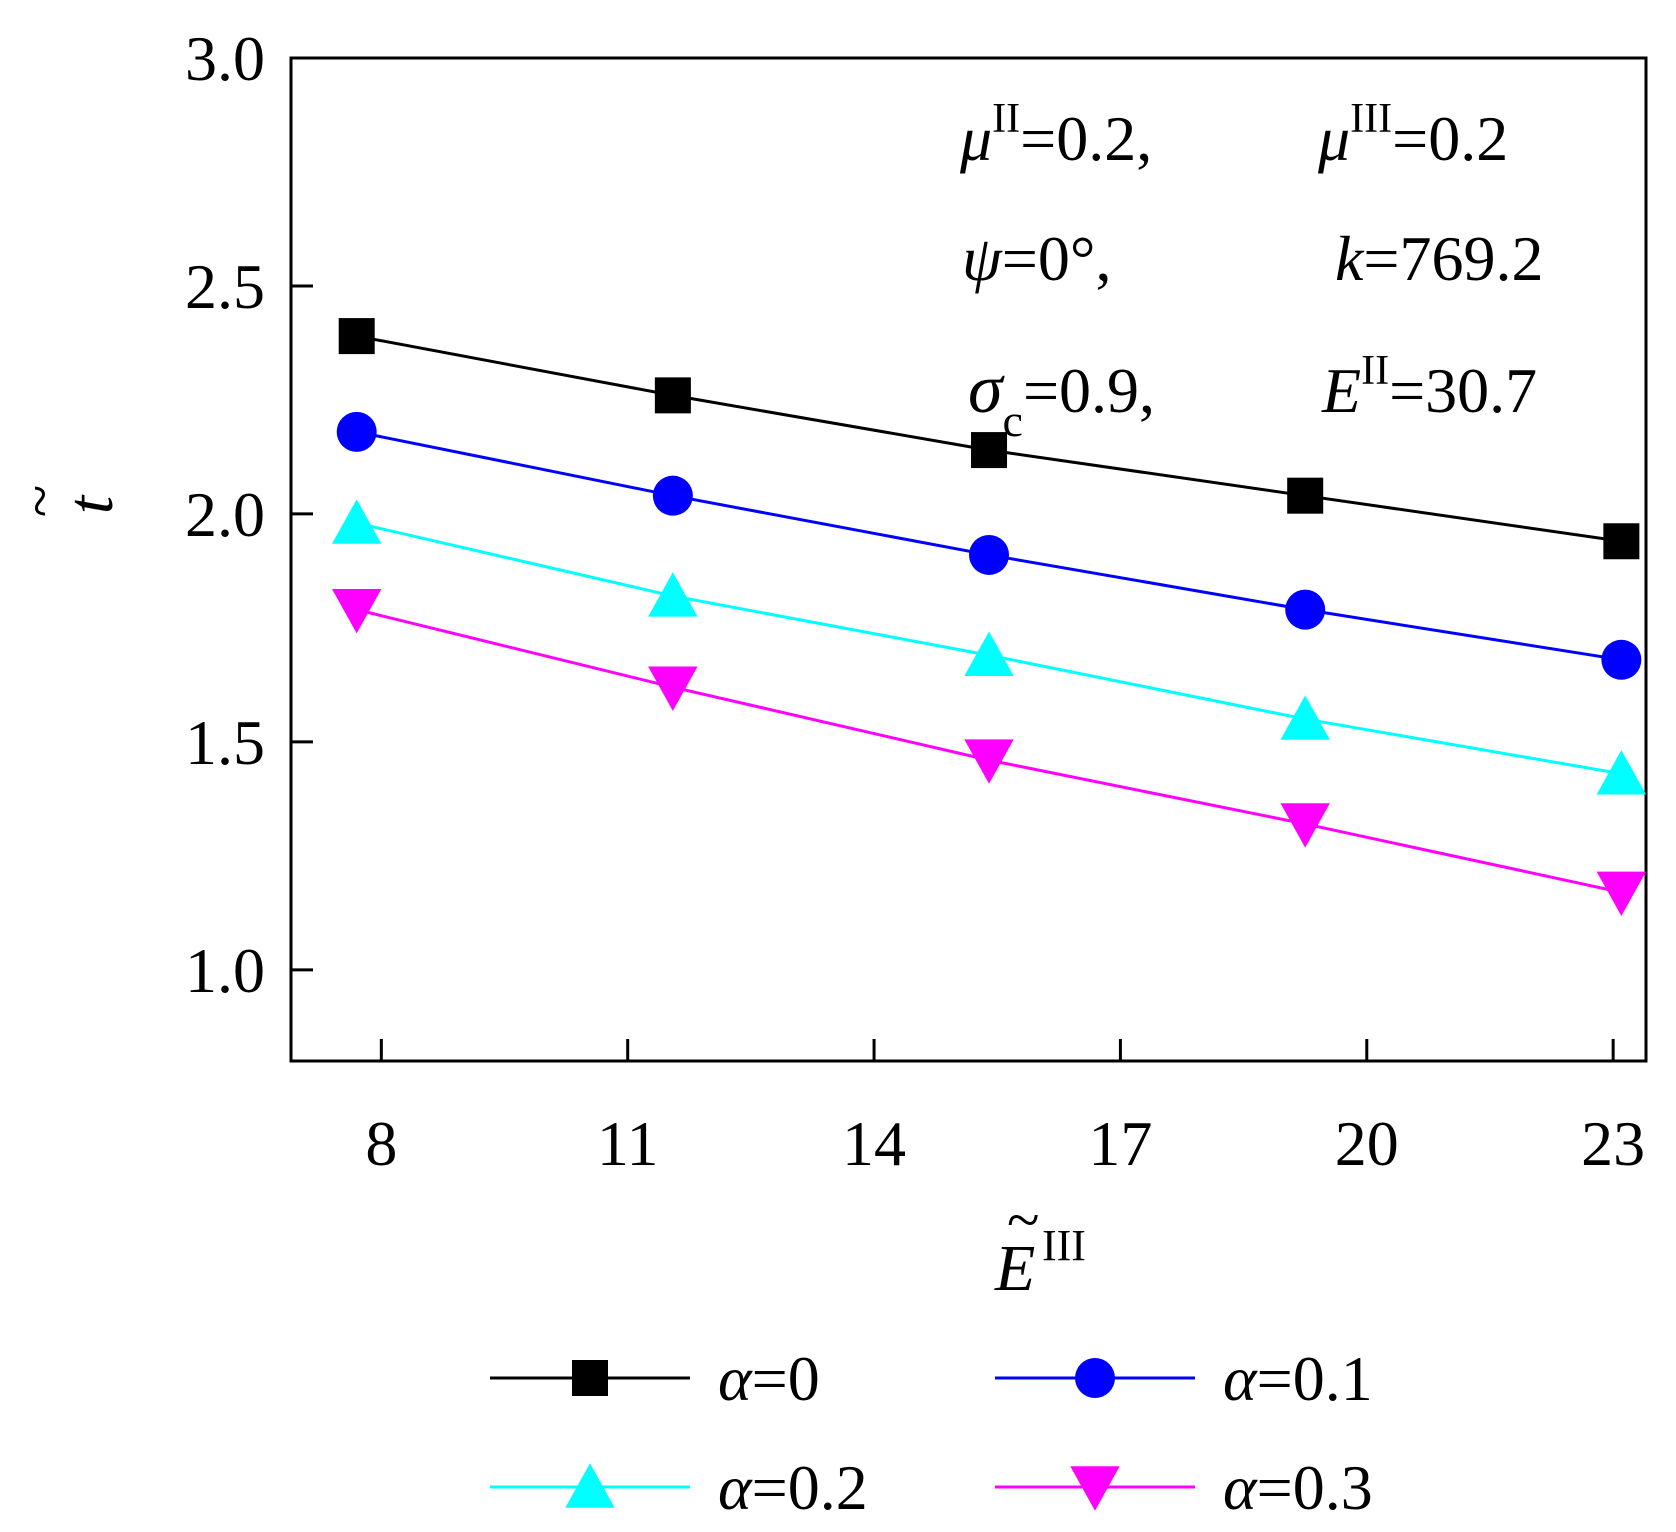 The height and width of the screenshot is (1532, 1676). I want to click on legend-entry-2: α=0.2, so click(679, 1487).